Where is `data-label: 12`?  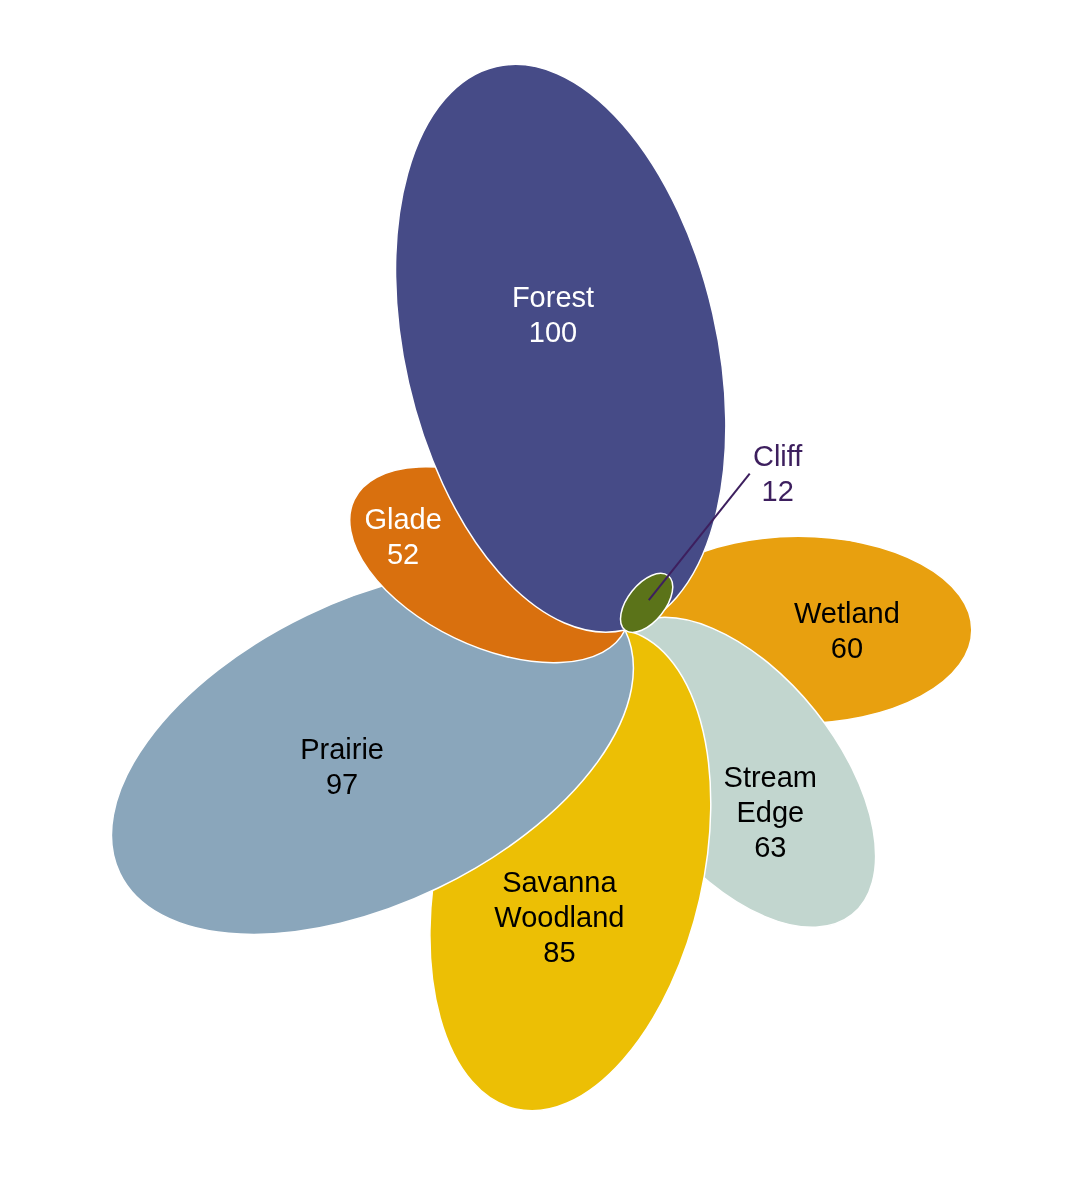 data-label: 12 is located at coordinates (777, 491).